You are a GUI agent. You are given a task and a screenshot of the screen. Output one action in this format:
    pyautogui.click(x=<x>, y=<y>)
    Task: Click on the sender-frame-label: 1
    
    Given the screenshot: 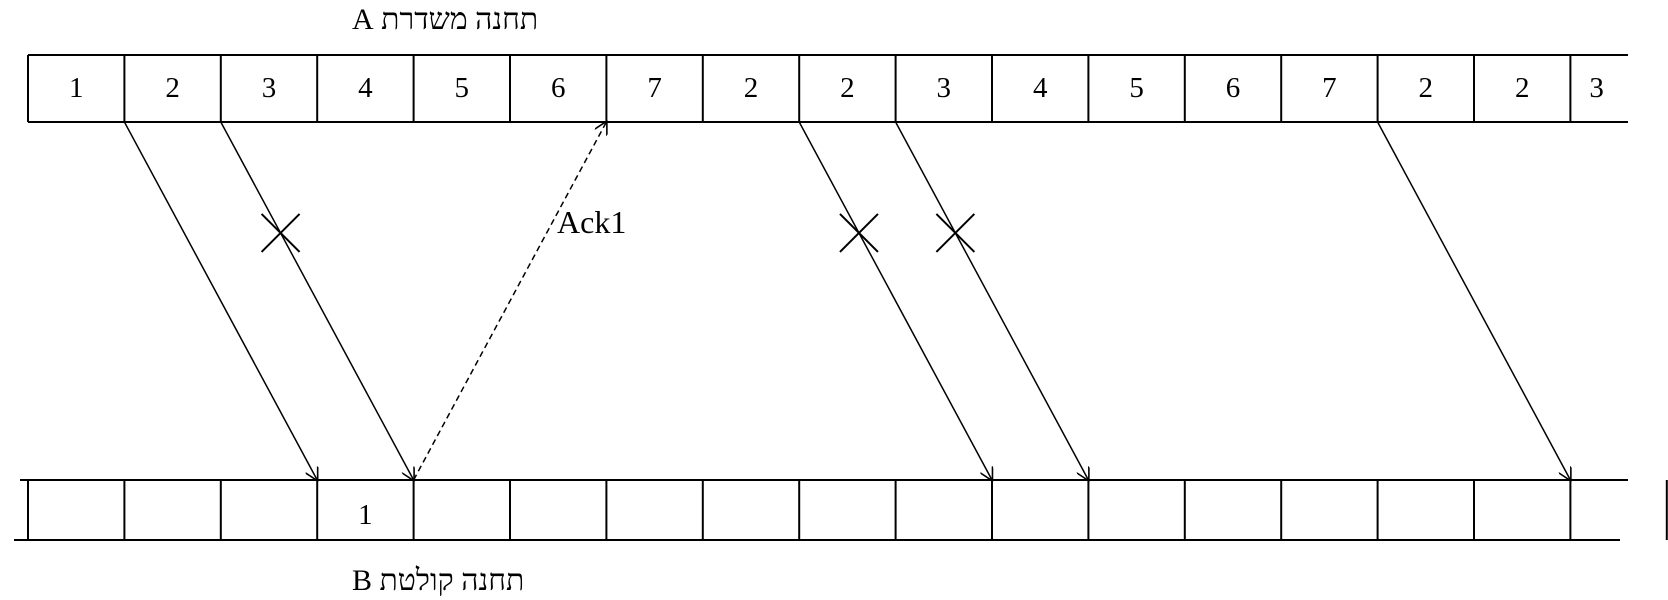 What is the action you would take?
    pyautogui.click(x=76, y=88)
    